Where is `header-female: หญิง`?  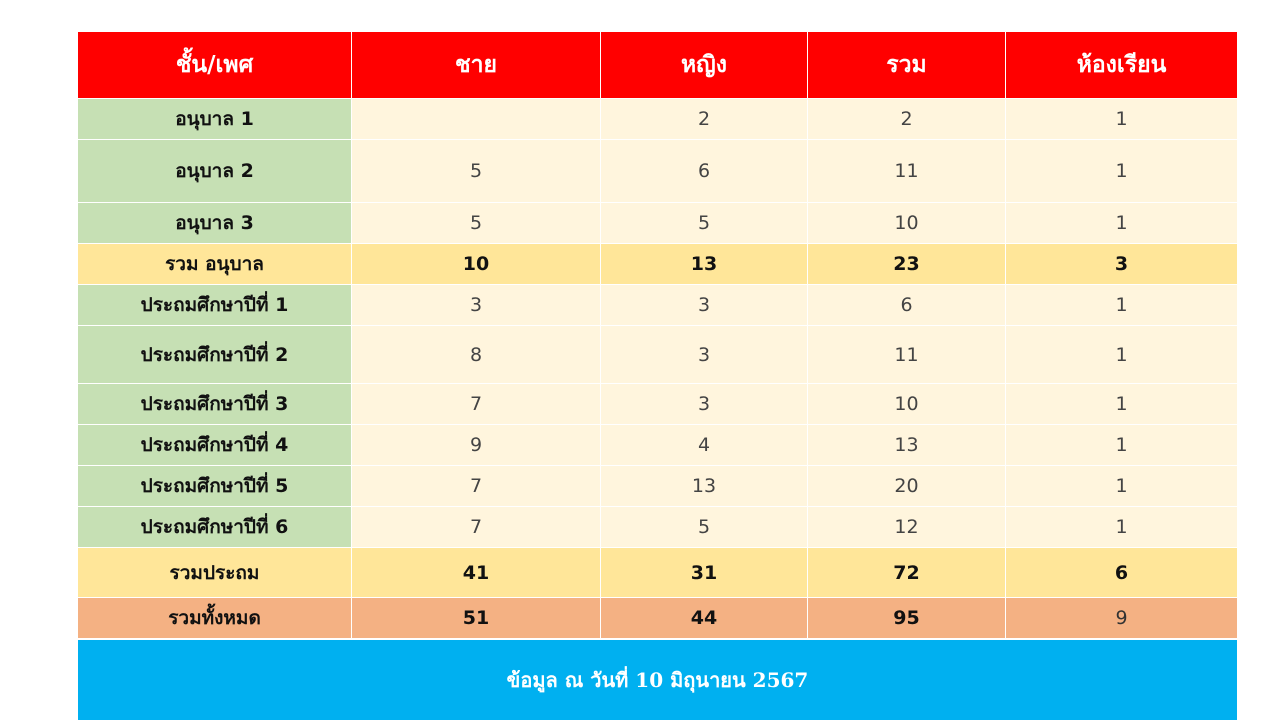 header-female: หญิง is located at coordinates (704, 65).